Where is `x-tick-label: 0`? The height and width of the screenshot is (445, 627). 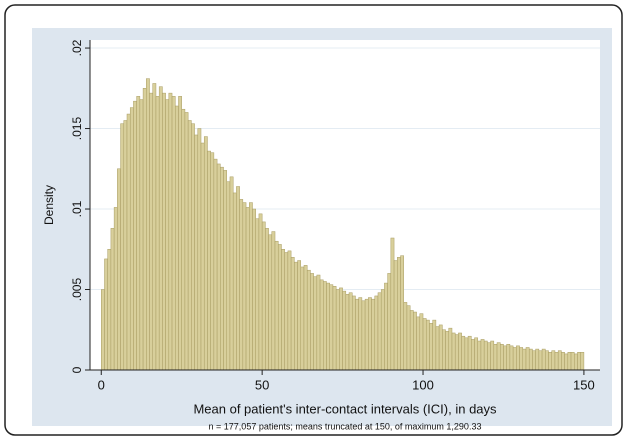
x-tick-label: 0 is located at coordinates (101, 384).